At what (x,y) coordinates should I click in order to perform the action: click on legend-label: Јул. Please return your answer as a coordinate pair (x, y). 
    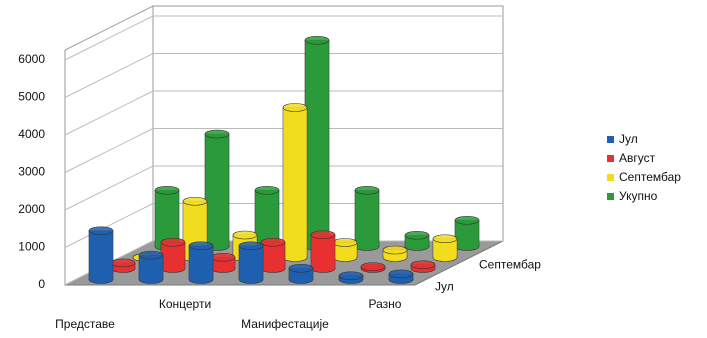
    Looking at the image, I should click on (628, 139).